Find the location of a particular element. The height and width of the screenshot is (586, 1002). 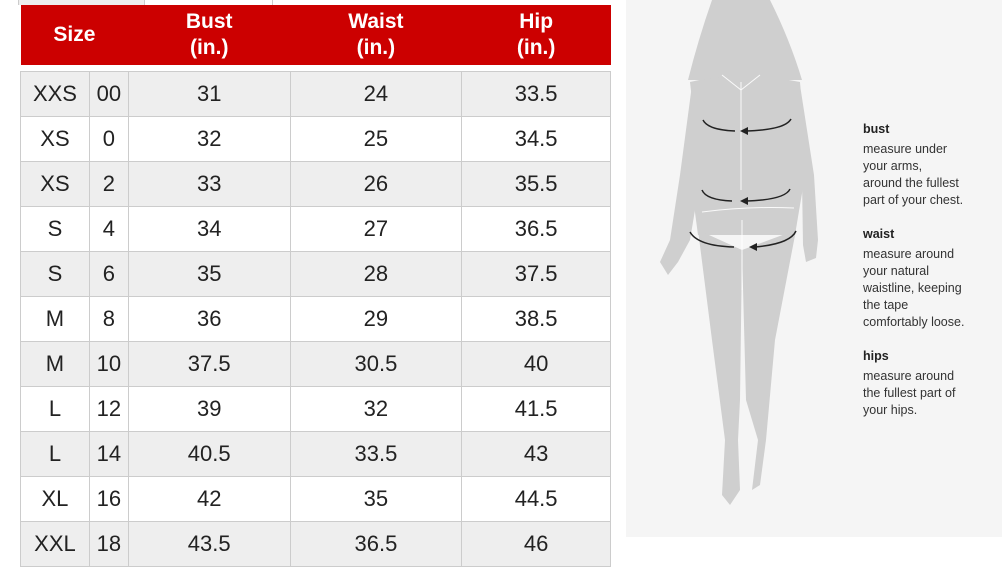

size-number: 8 is located at coordinates (108, 319).